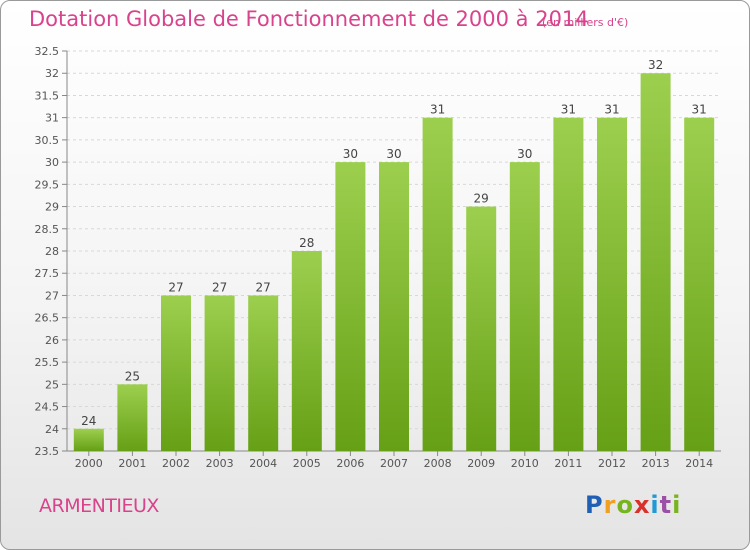 The width and height of the screenshot is (750, 550). What do you see at coordinates (438, 463) in the screenshot?
I see `x-tick-label: 2008` at bounding box center [438, 463].